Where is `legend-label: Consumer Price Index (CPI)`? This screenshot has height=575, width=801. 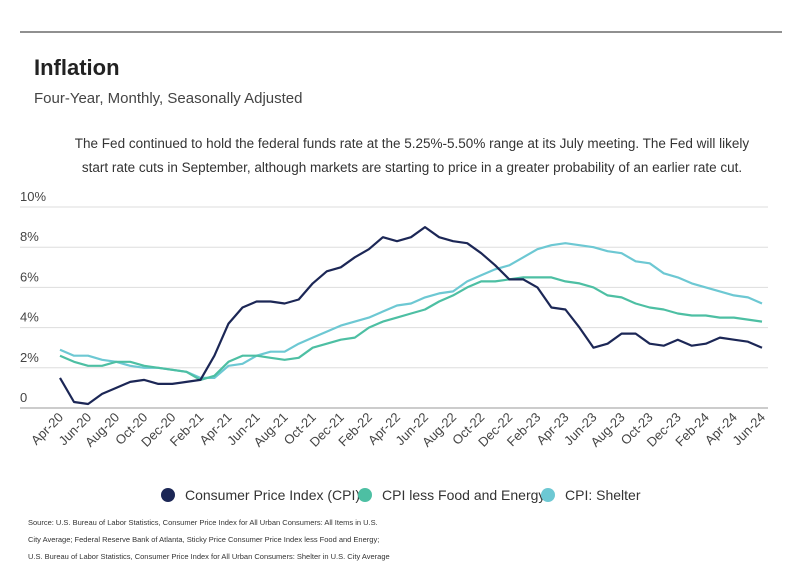
legend-label: Consumer Price Index (CPI) is located at coordinates (272, 495).